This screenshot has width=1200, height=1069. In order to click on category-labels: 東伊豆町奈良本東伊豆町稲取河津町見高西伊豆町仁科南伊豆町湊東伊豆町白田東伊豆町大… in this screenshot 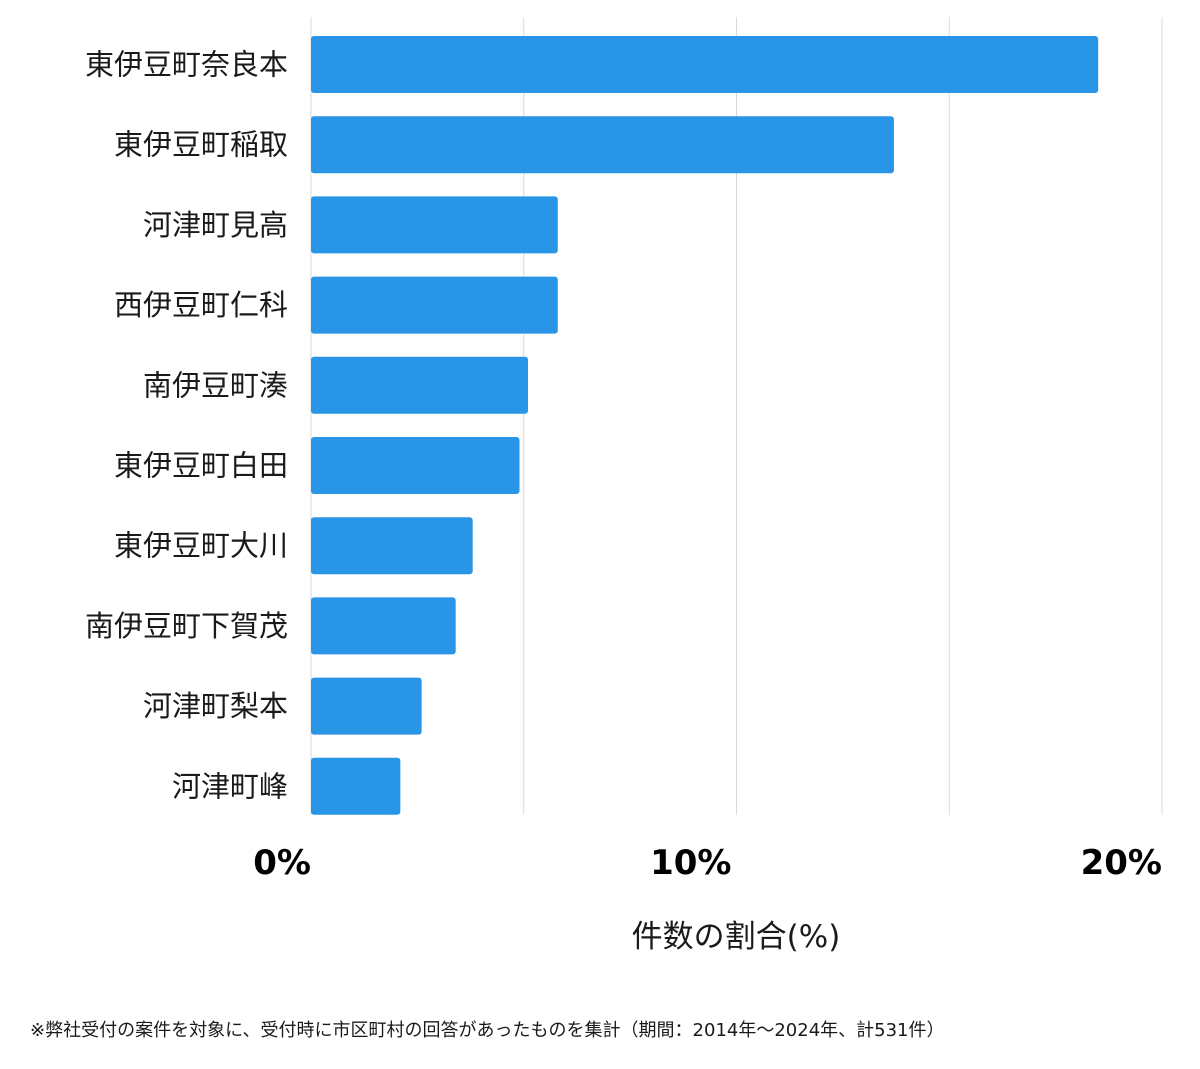, I will do `click(186, 426)`.